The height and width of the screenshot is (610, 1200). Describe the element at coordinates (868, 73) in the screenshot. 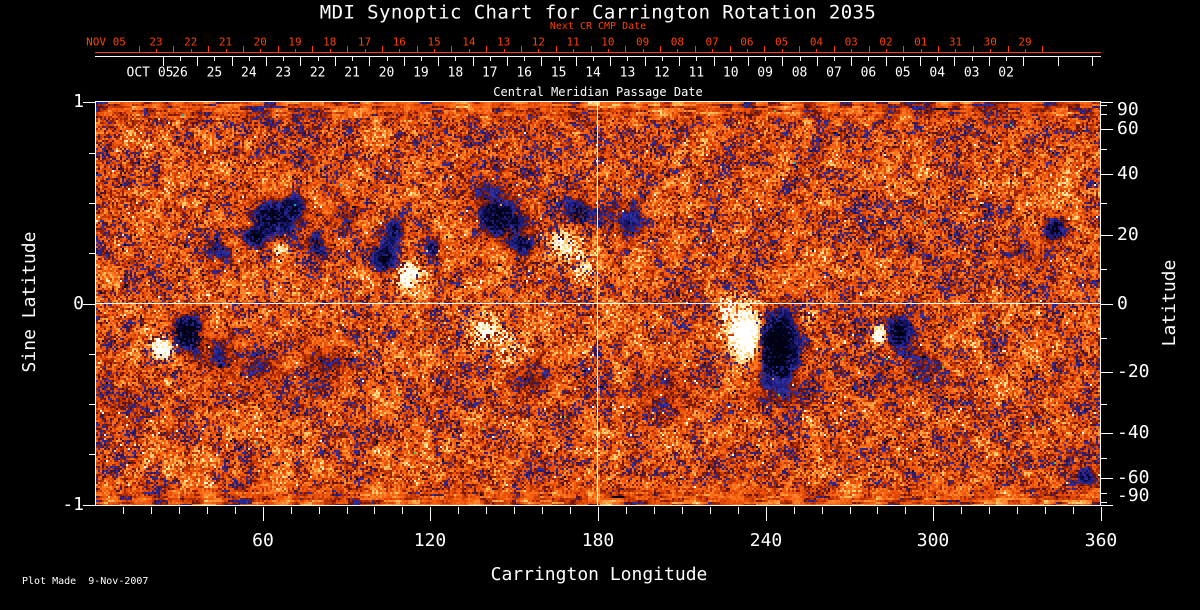

I see `cmp-day-label: 06` at that location.